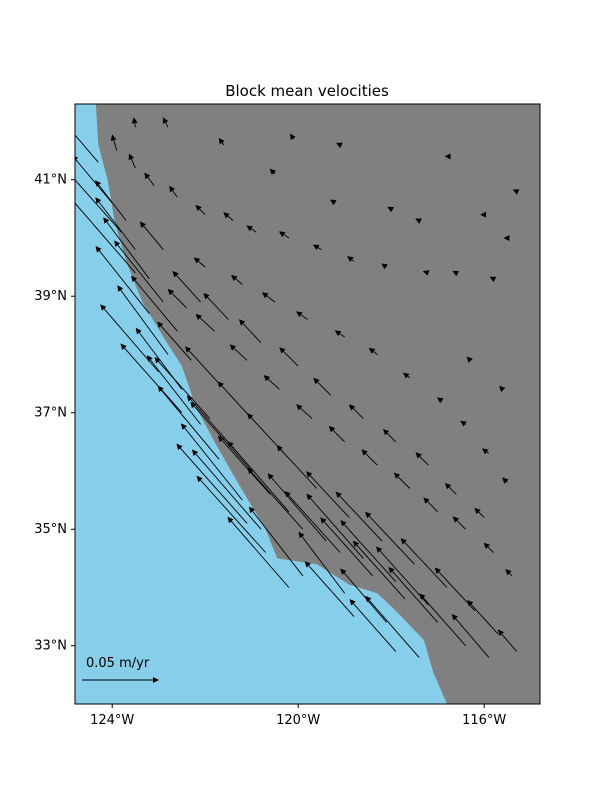 This screenshot has height=800, width=600. What do you see at coordinates (307, 91) in the screenshot?
I see `map-title: Block mean velocities` at bounding box center [307, 91].